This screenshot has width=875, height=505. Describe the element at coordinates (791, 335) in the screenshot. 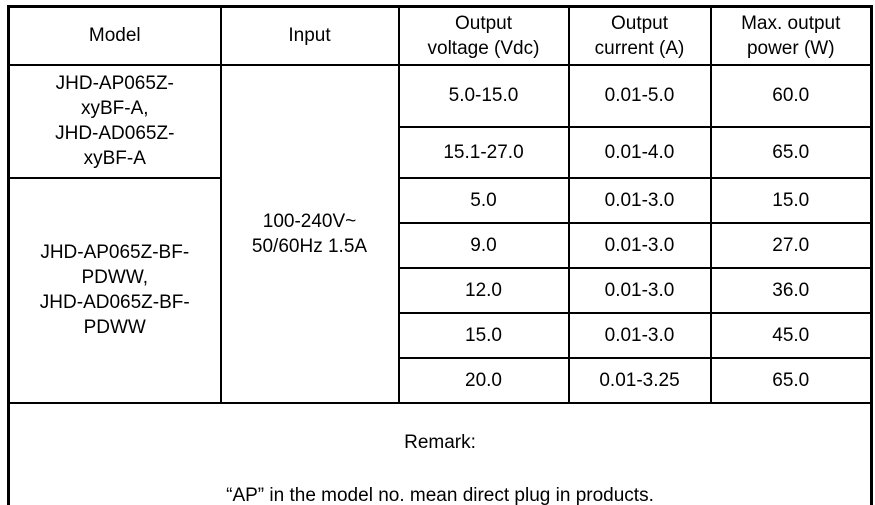

I see `power-cell: 45.0` at that location.